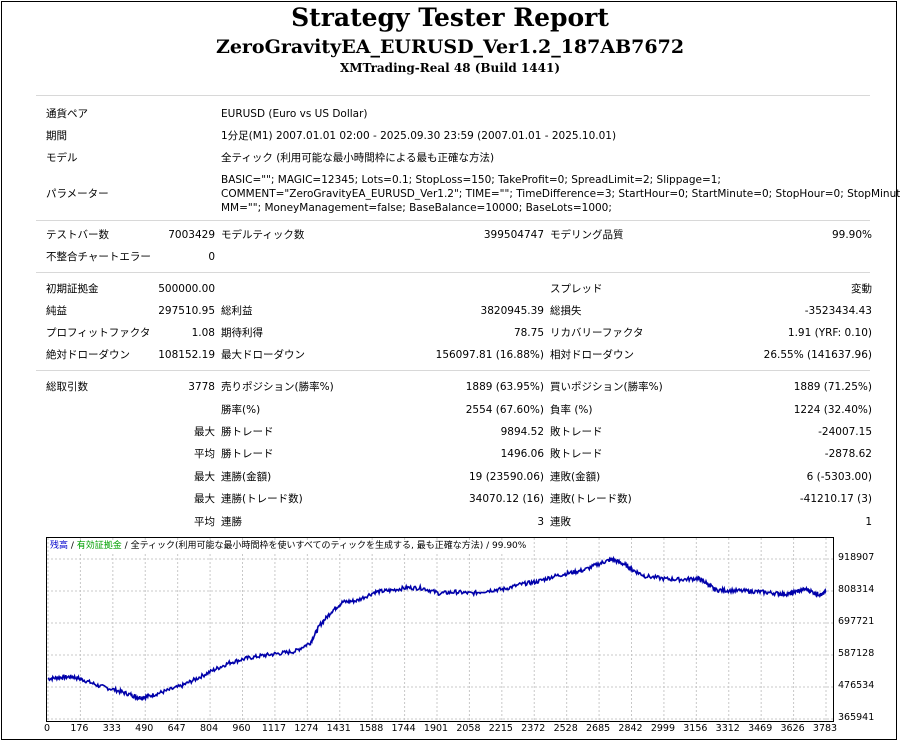  What do you see at coordinates (522, 432) in the screenshot?
I see `max-win-value: 9894.52` at bounding box center [522, 432].